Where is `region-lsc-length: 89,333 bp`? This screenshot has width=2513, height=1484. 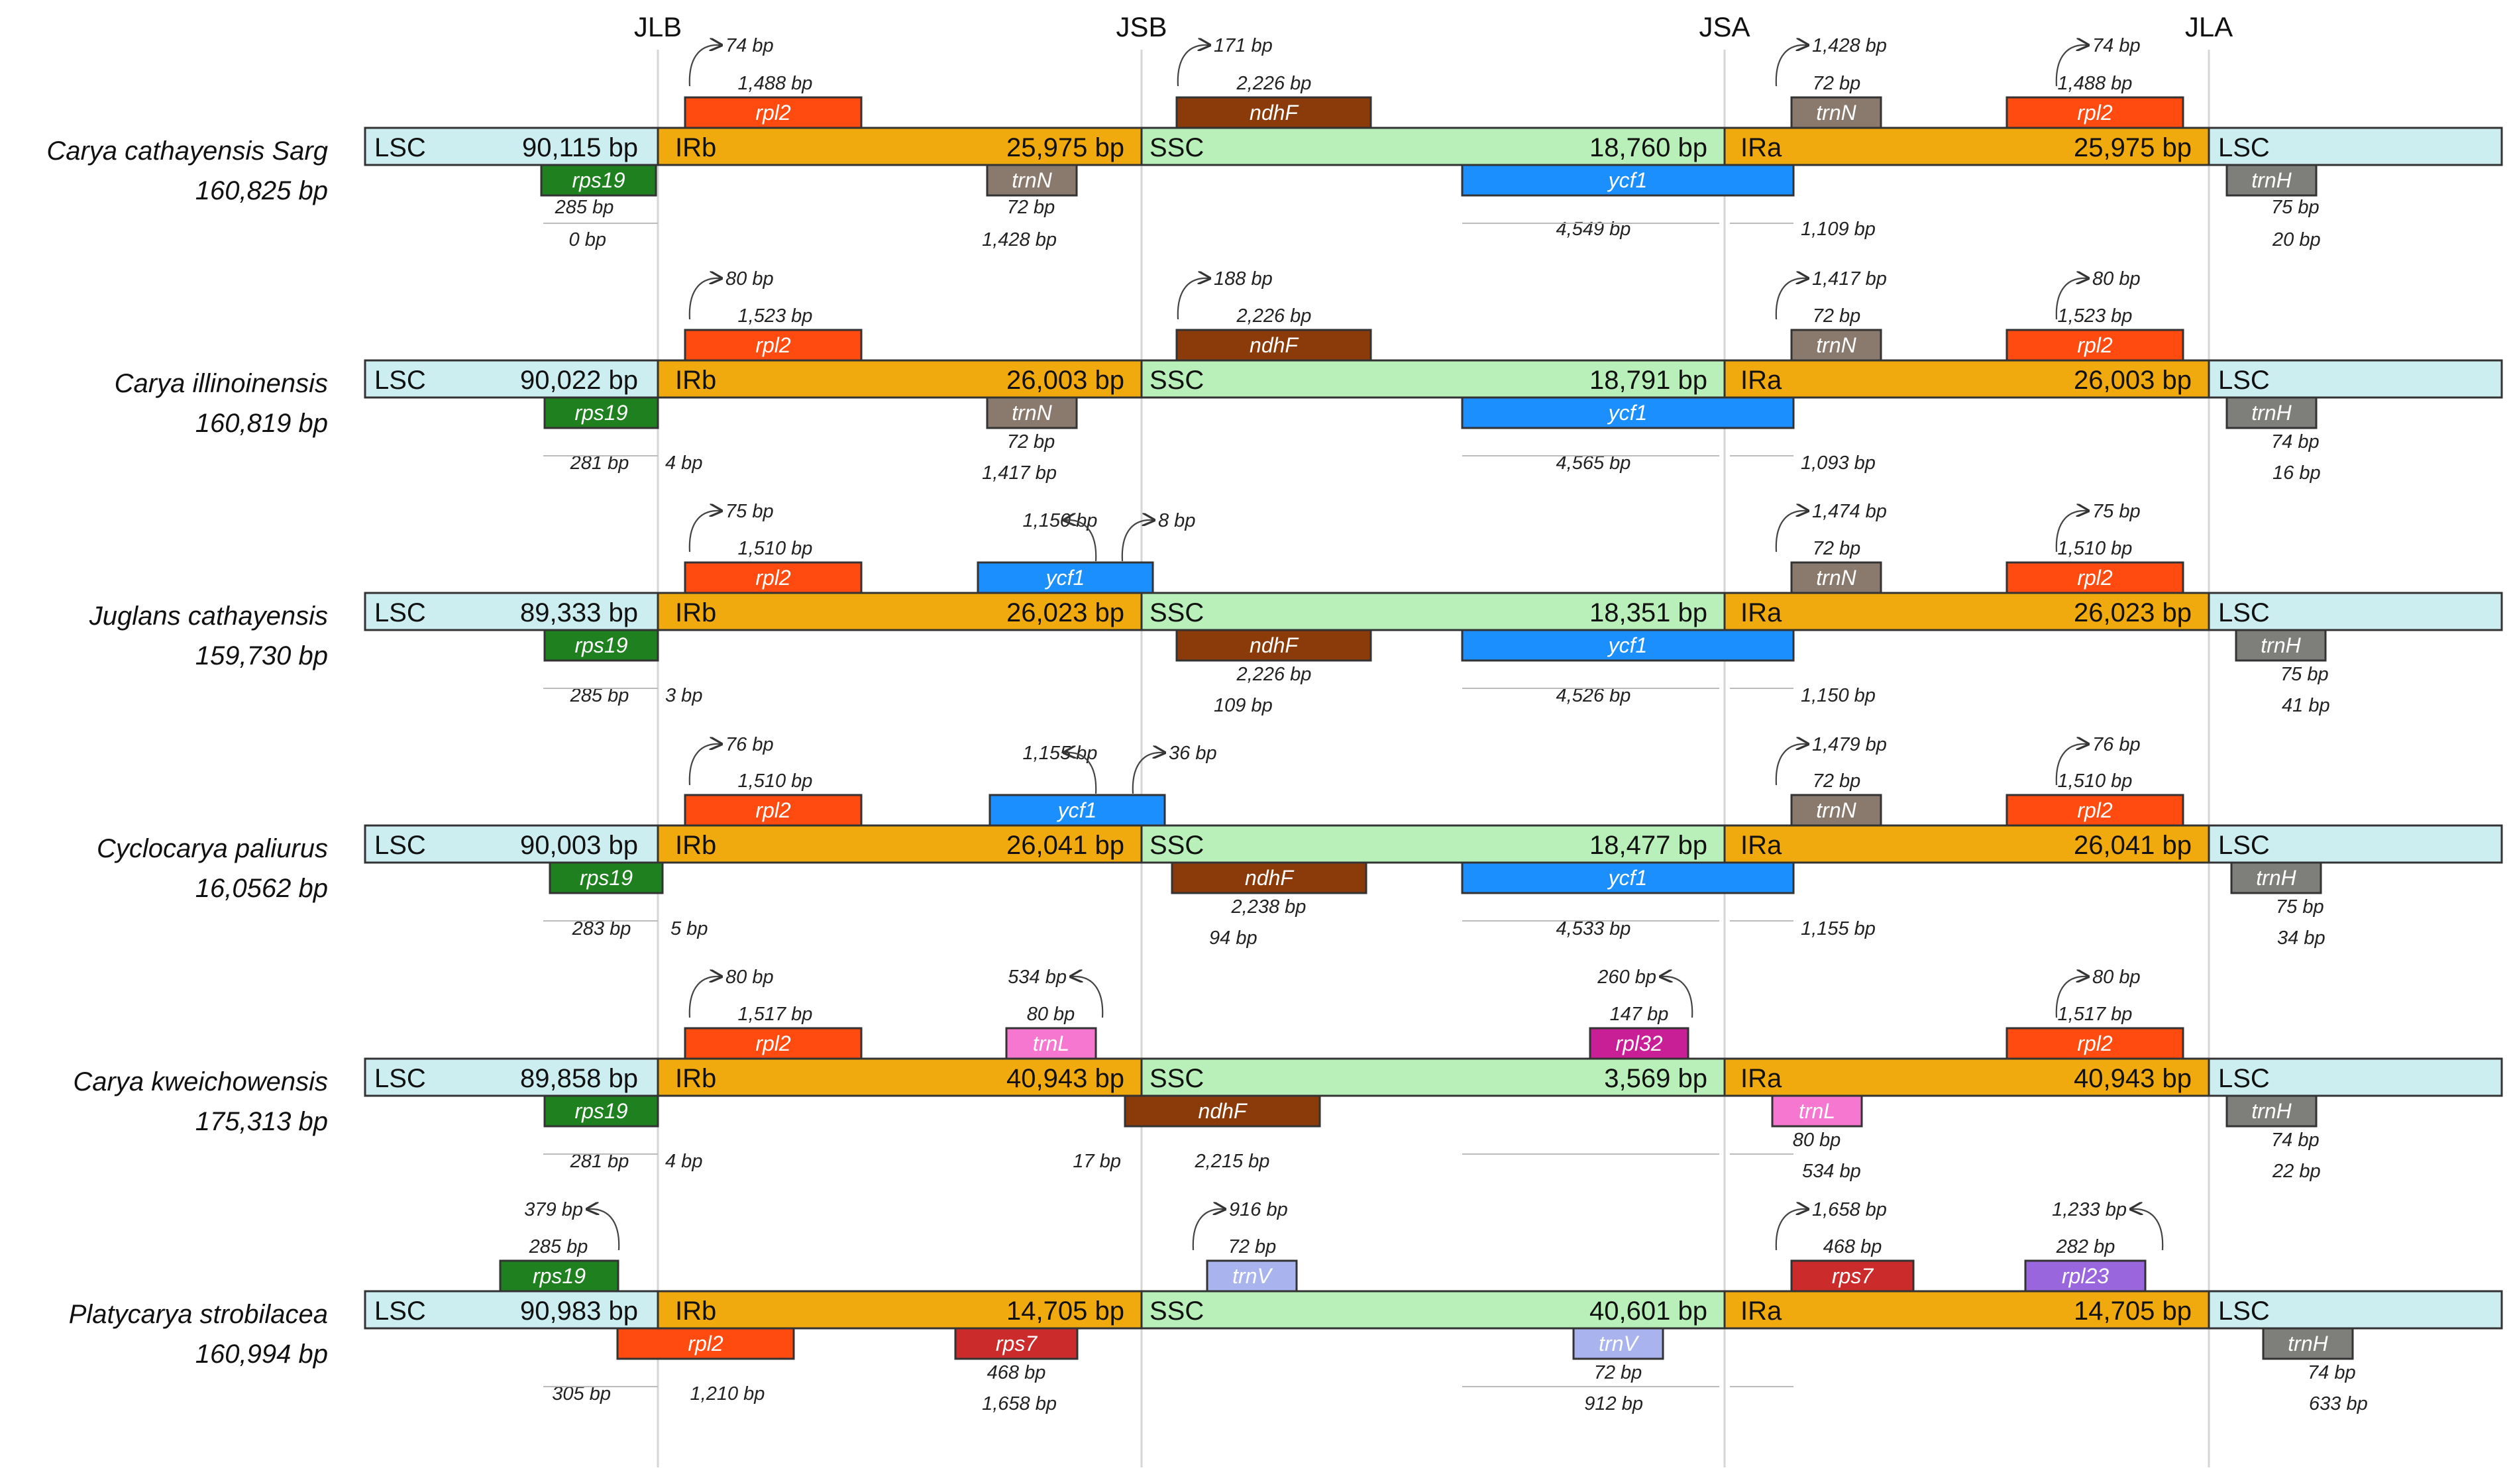
region-lsc-length: 89,333 bp is located at coordinates (579, 612).